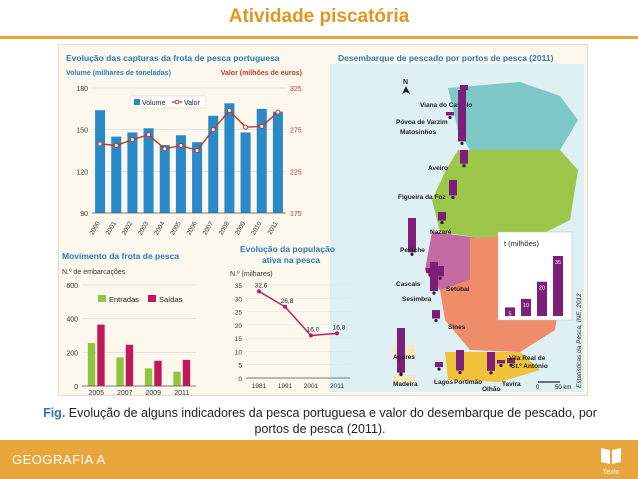 Image resolution: width=638 pixels, height=479 pixels. I want to click on x-tick-label: 2006, so click(192, 228).